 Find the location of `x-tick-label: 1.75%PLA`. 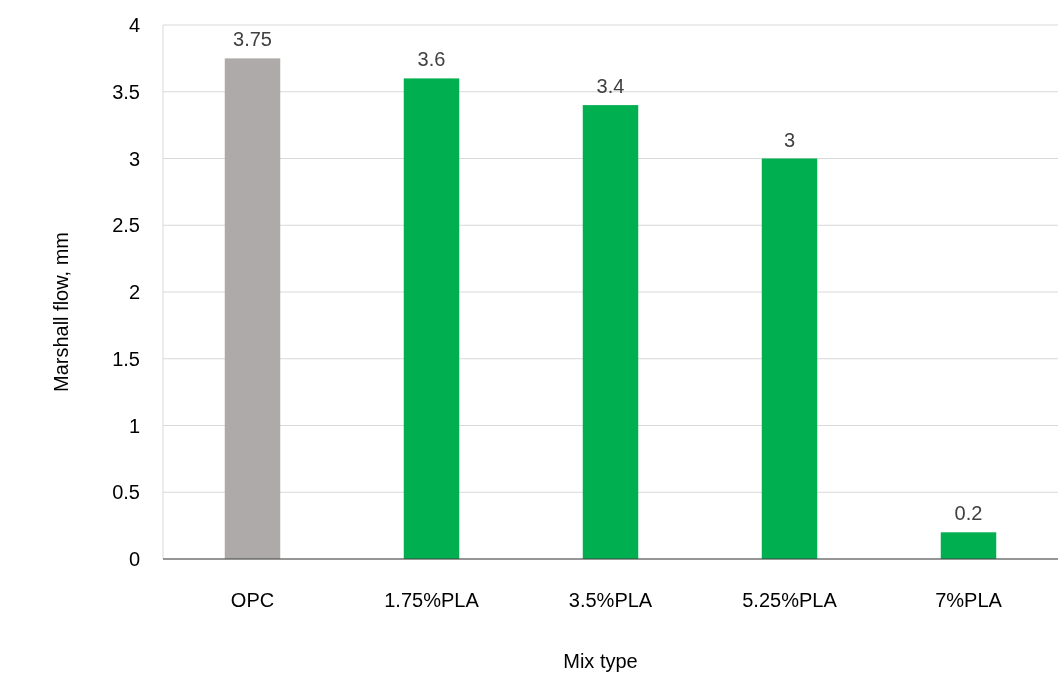

x-tick-label: 1.75%PLA is located at coordinates (432, 600).